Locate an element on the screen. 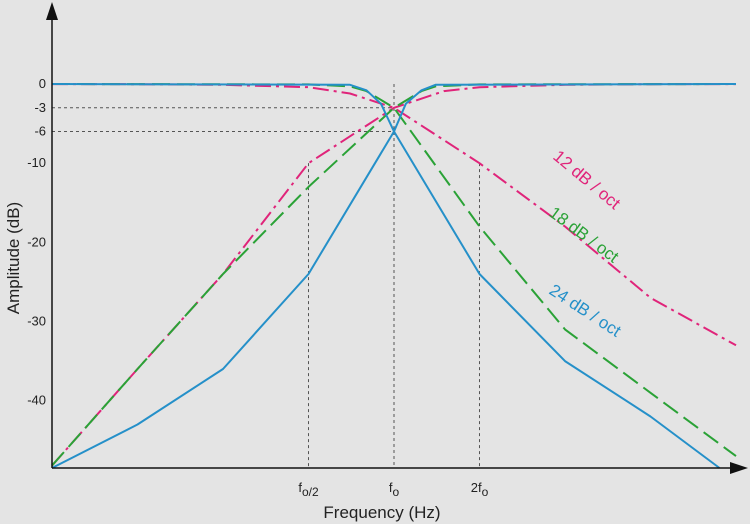 This screenshot has width=750, height=524. y-axis-arrow is located at coordinates (52, 11).